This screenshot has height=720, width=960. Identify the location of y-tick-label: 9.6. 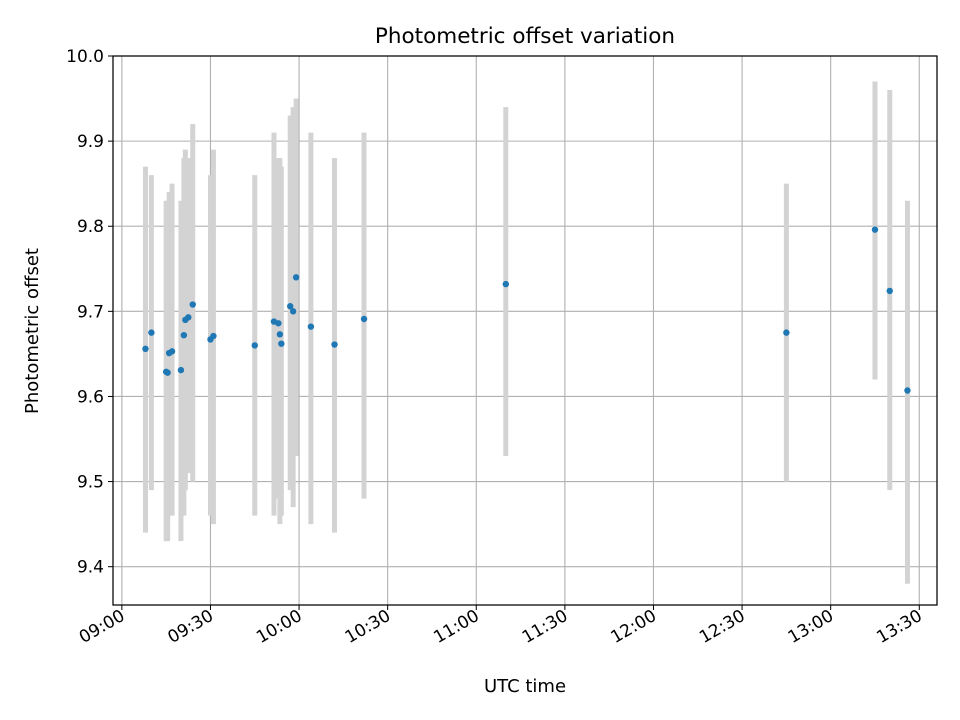
(90, 397).